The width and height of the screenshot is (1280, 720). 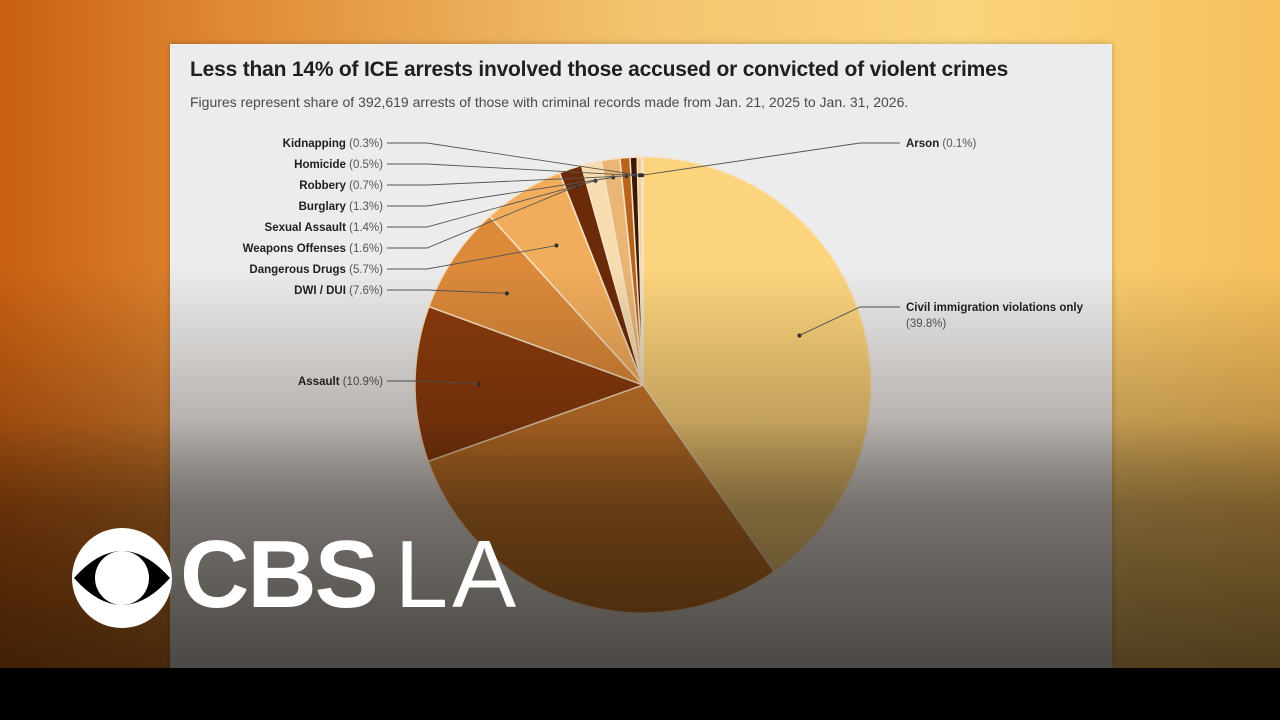 I want to click on slice-label-name-weapons-offenses: Weapons Offenses, so click(x=294, y=249).